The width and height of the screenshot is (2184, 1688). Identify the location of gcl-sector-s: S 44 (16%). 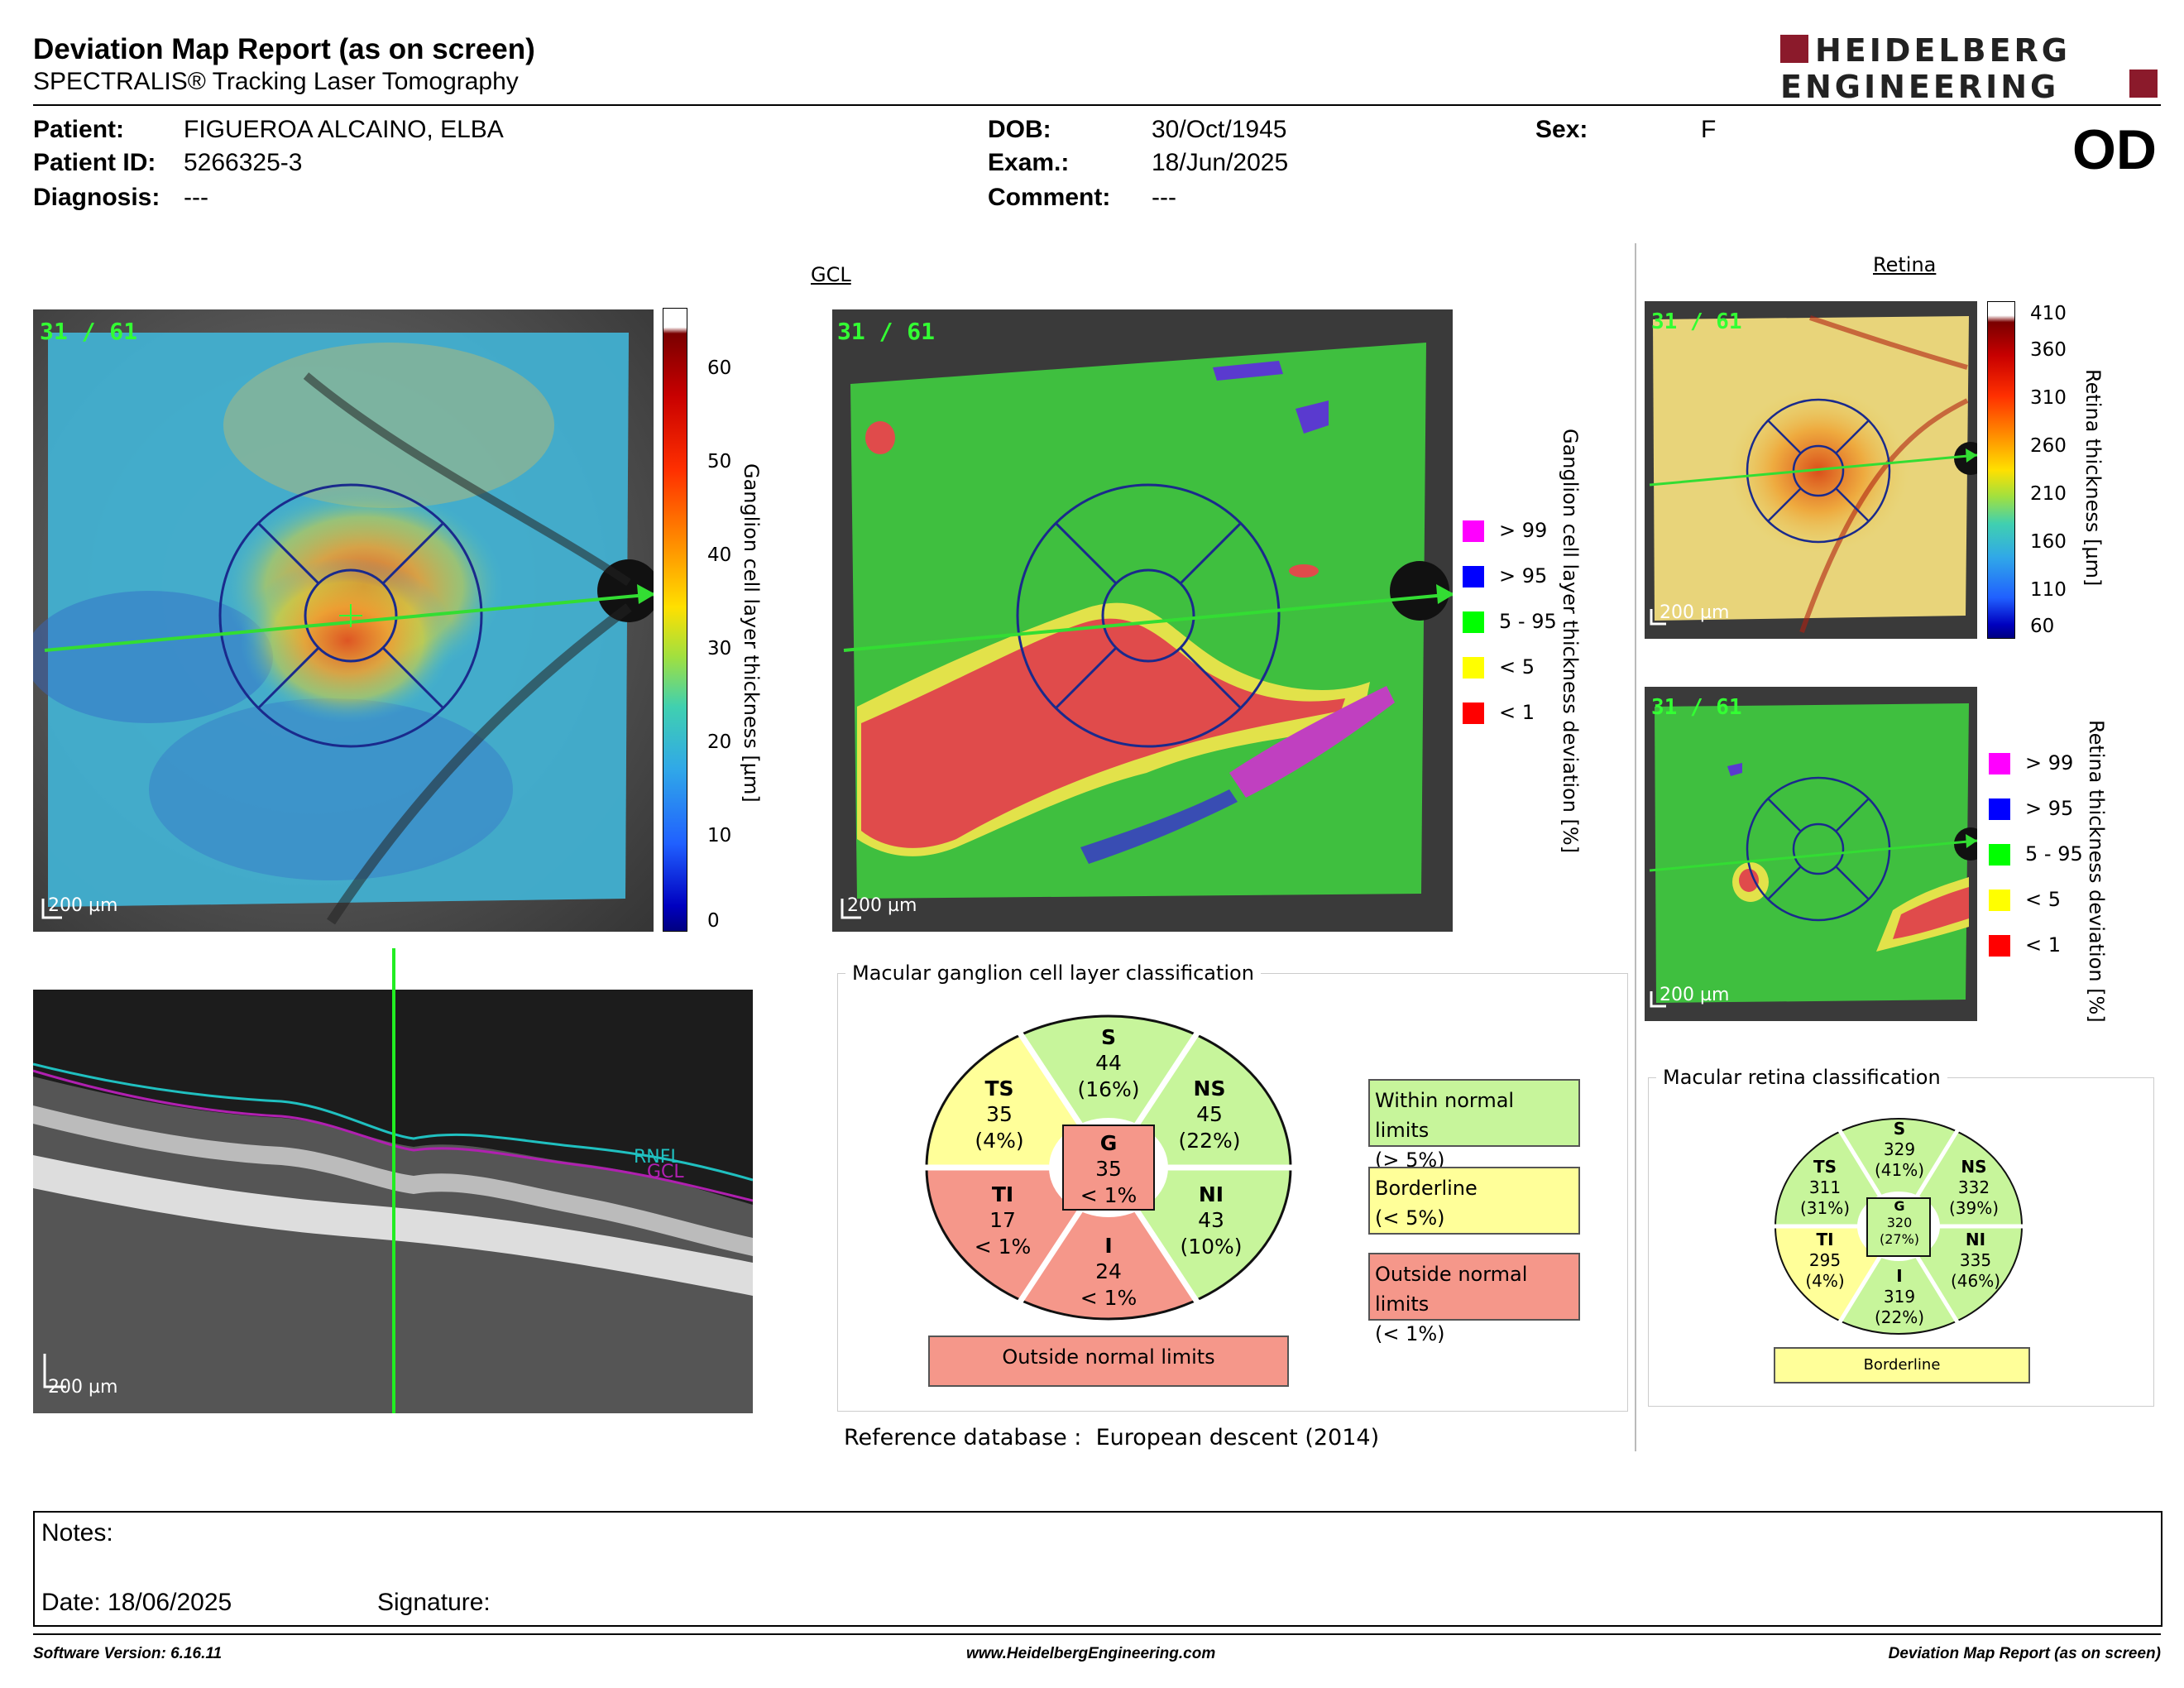
(1108, 1063).